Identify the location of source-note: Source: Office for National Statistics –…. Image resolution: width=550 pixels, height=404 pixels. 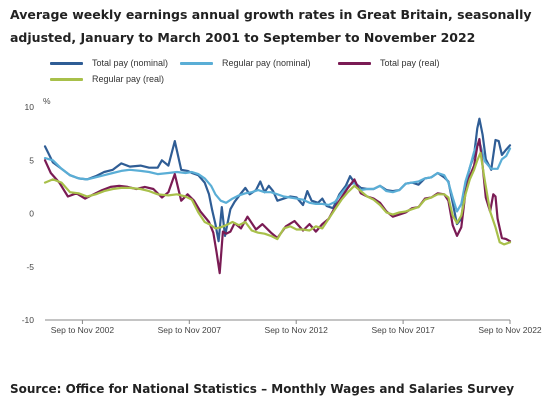
(262, 389).